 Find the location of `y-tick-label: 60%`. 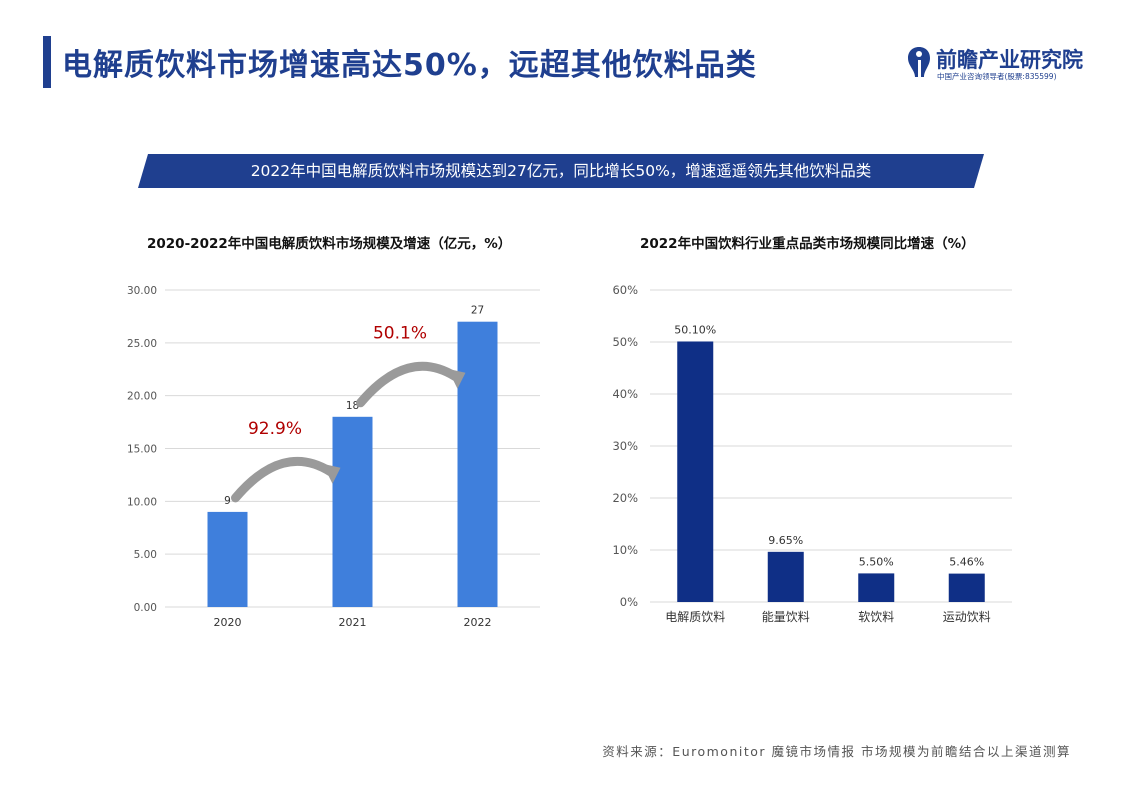

y-tick-label: 60% is located at coordinates (625, 290).